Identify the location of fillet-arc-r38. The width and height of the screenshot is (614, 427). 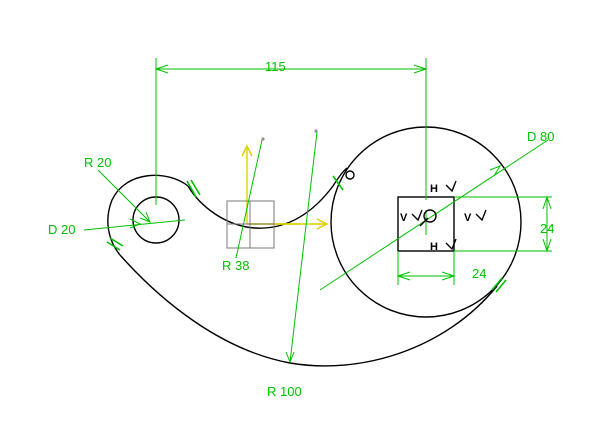
(267, 198).